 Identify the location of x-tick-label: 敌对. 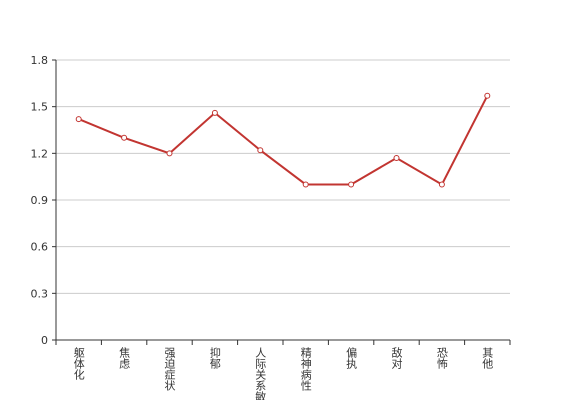
(396, 357).